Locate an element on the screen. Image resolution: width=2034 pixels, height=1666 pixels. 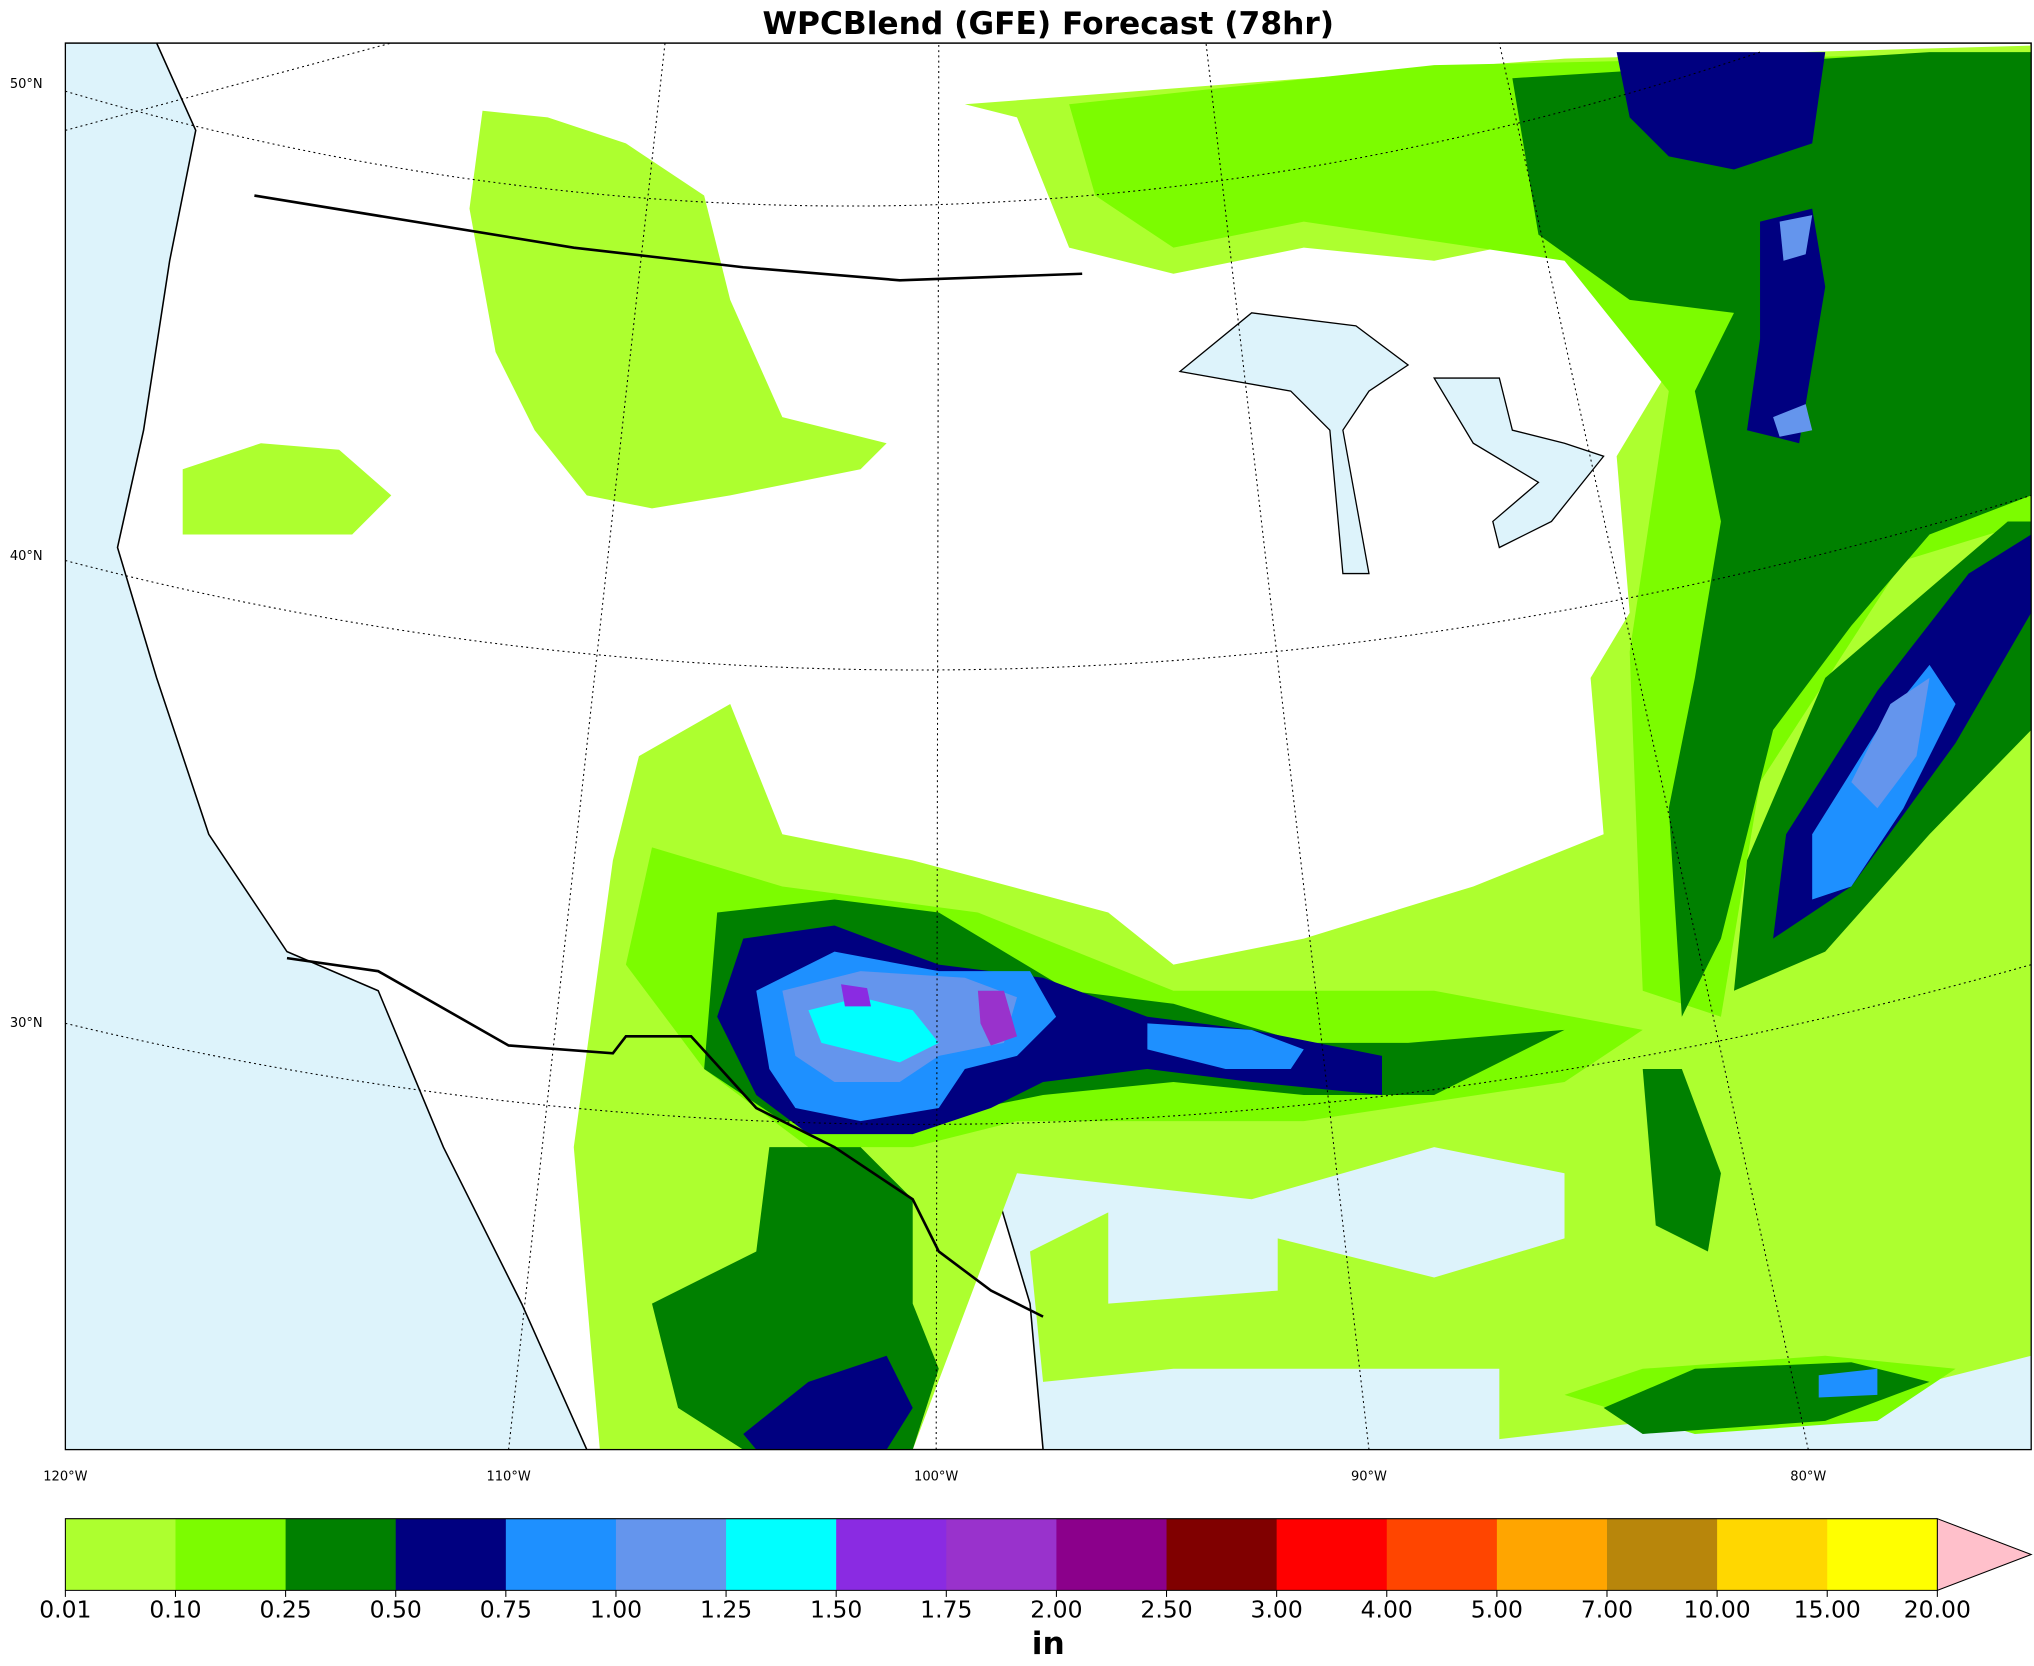
colorbar-label: 0.25 is located at coordinates (285, 1610).